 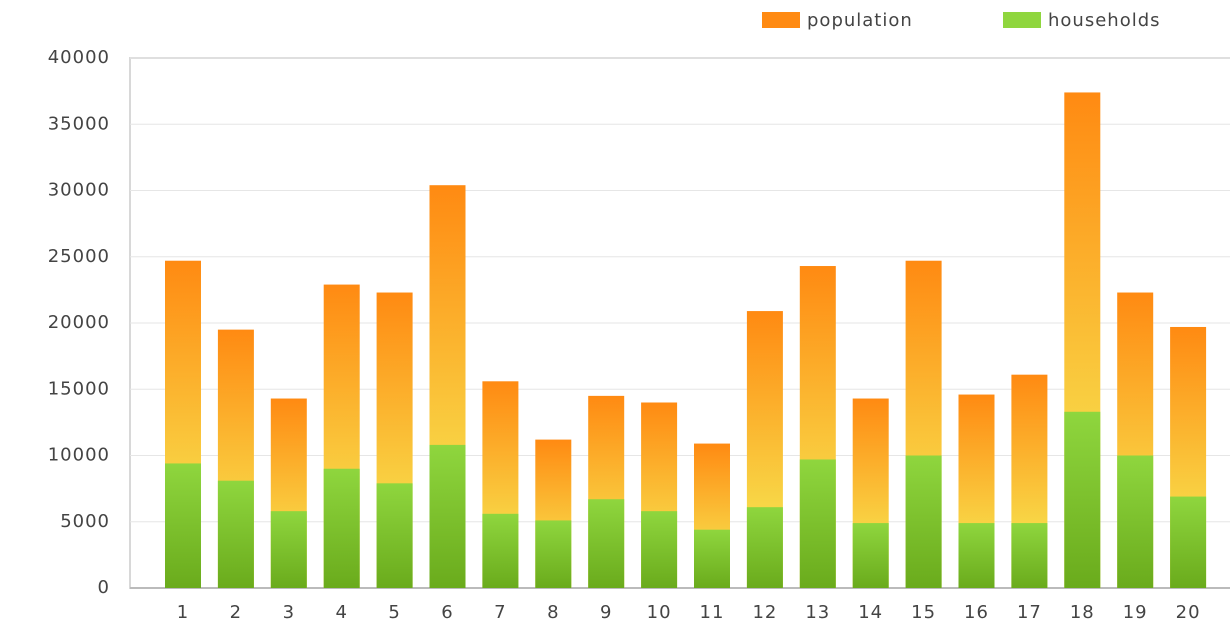 What do you see at coordinates (1135, 612) in the screenshot?
I see `x-tick-label: 19` at bounding box center [1135, 612].